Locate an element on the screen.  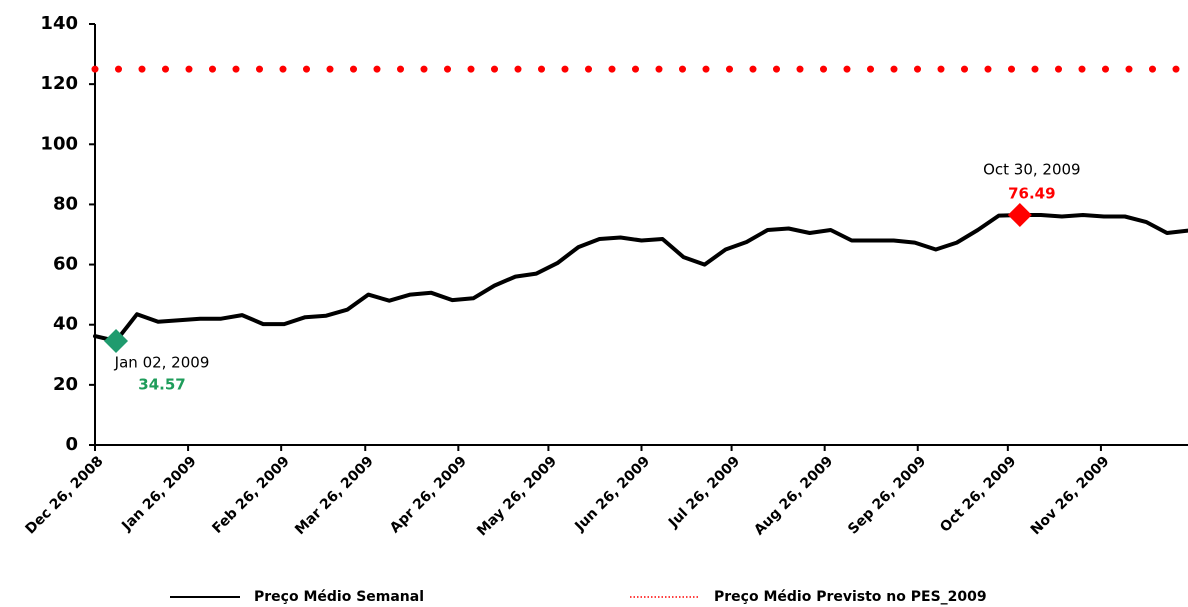
legend-label: Preço Médio Previsto no PES_2009 is located at coordinates (850, 597).